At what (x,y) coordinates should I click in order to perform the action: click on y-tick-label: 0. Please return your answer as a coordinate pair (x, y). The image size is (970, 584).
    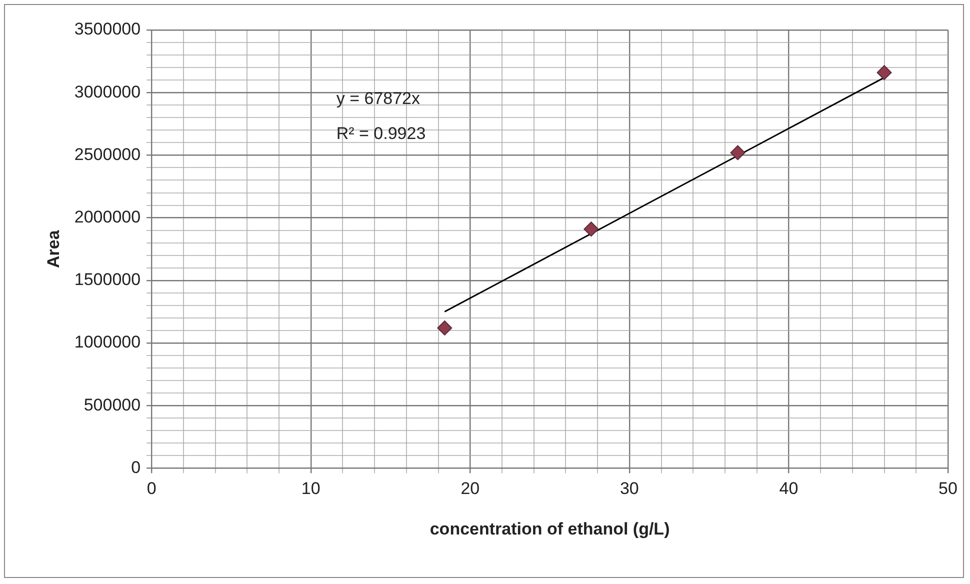
    Looking at the image, I should click on (136, 467).